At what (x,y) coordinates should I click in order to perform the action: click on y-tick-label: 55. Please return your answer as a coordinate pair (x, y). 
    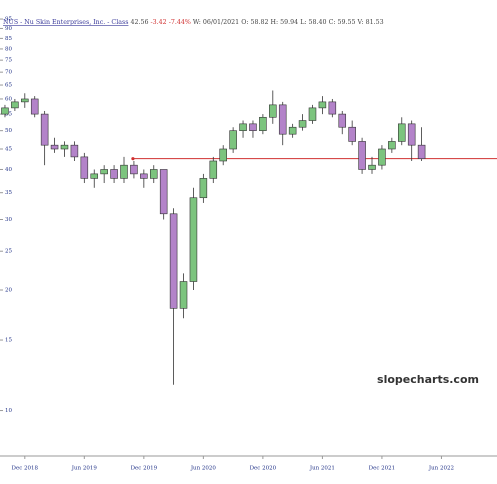
    Looking at the image, I should click on (8, 115).